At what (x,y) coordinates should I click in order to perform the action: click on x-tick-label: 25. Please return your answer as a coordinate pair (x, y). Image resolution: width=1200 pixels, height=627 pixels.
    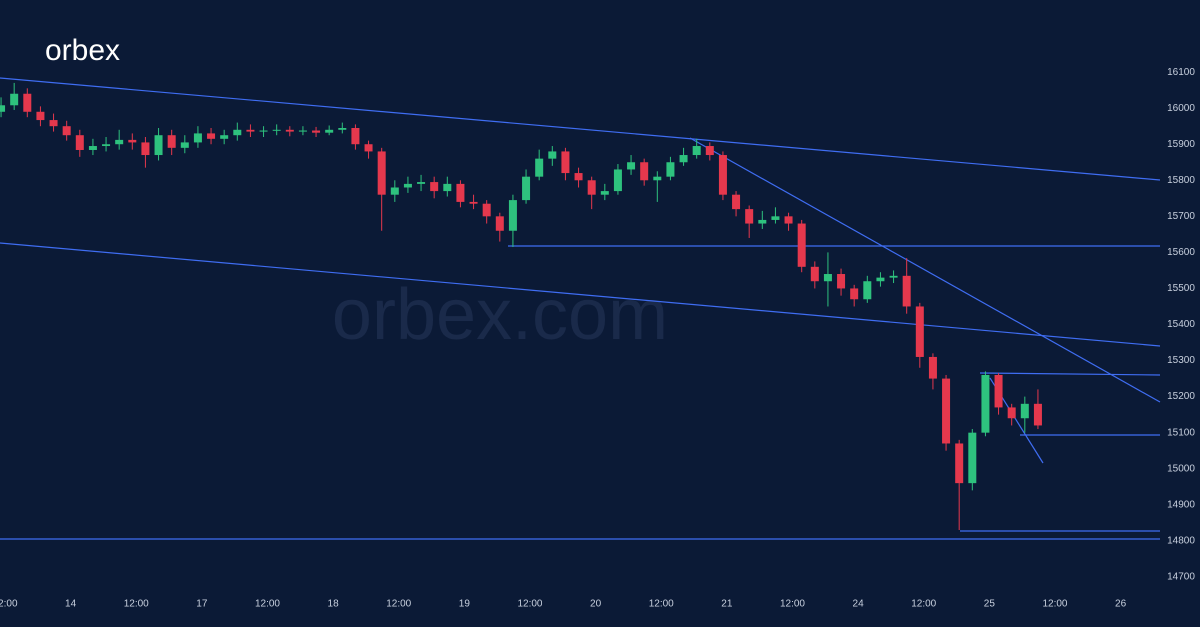
    Looking at the image, I should click on (990, 604).